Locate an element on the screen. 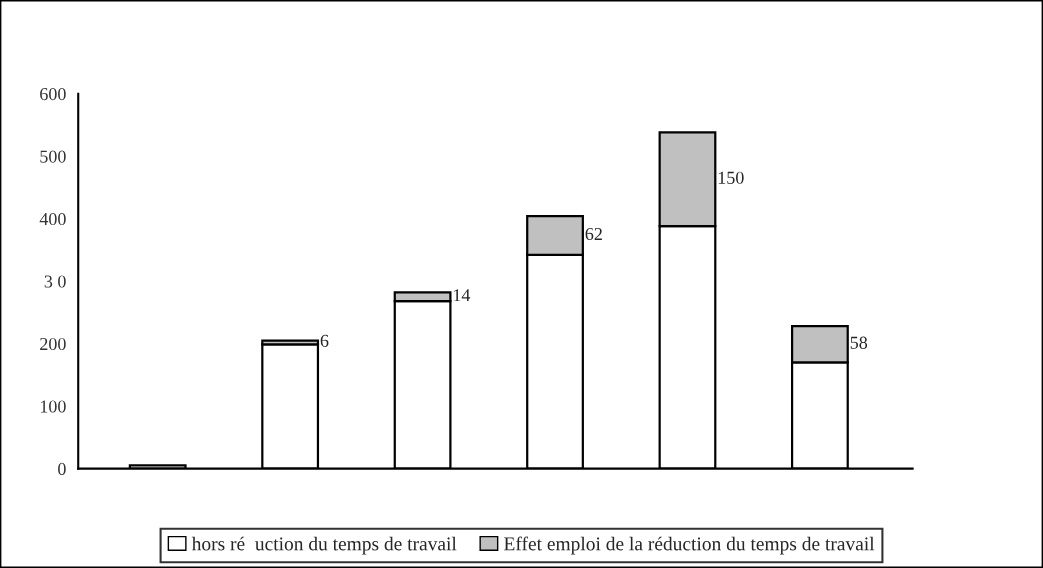 The image size is (1043, 568). y-tick-label: 500 is located at coordinates (53, 156).